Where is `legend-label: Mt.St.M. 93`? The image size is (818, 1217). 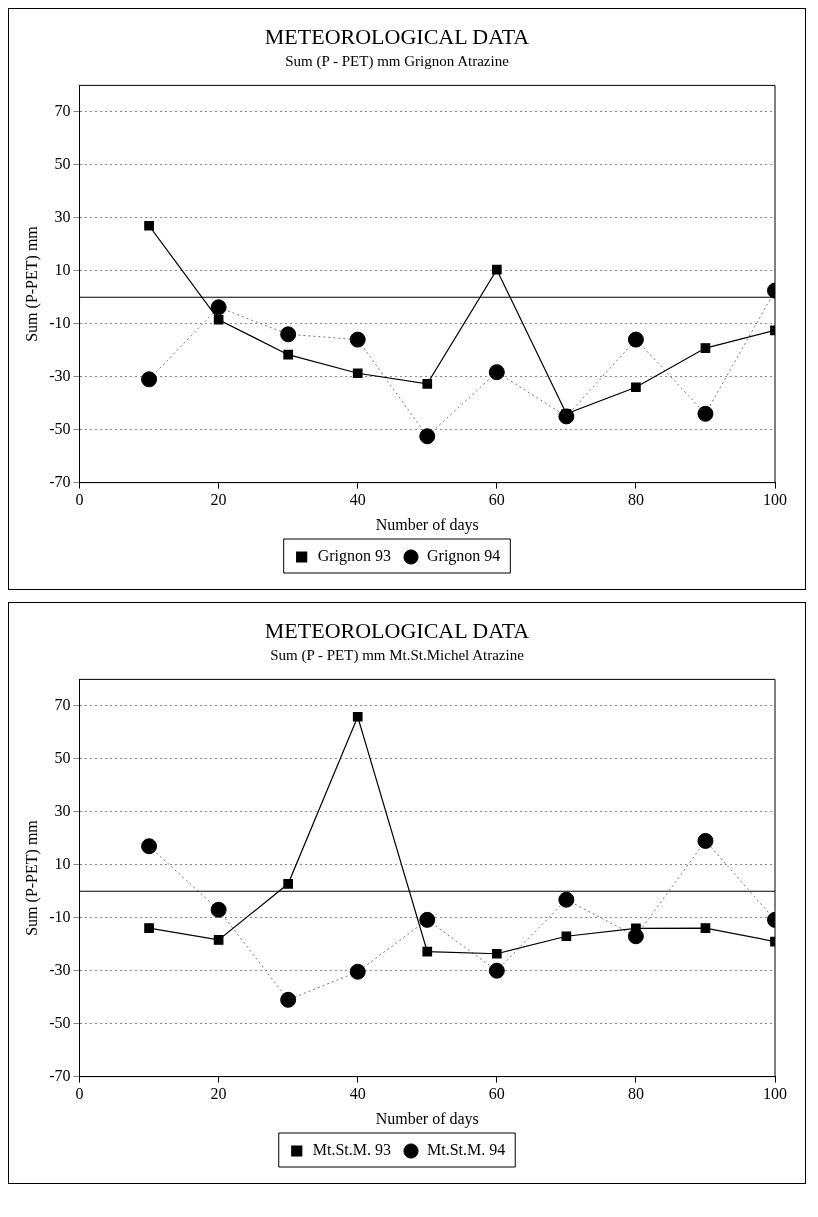 legend-label: Mt.St.M. 93 is located at coordinates (352, 1150).